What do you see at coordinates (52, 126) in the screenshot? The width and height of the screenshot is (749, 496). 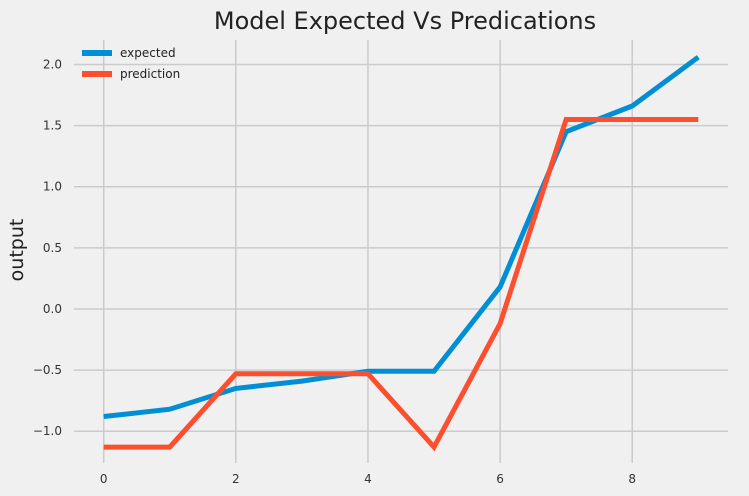 I see `y-tick-label: 1.5` at bounding box center [52, 126].